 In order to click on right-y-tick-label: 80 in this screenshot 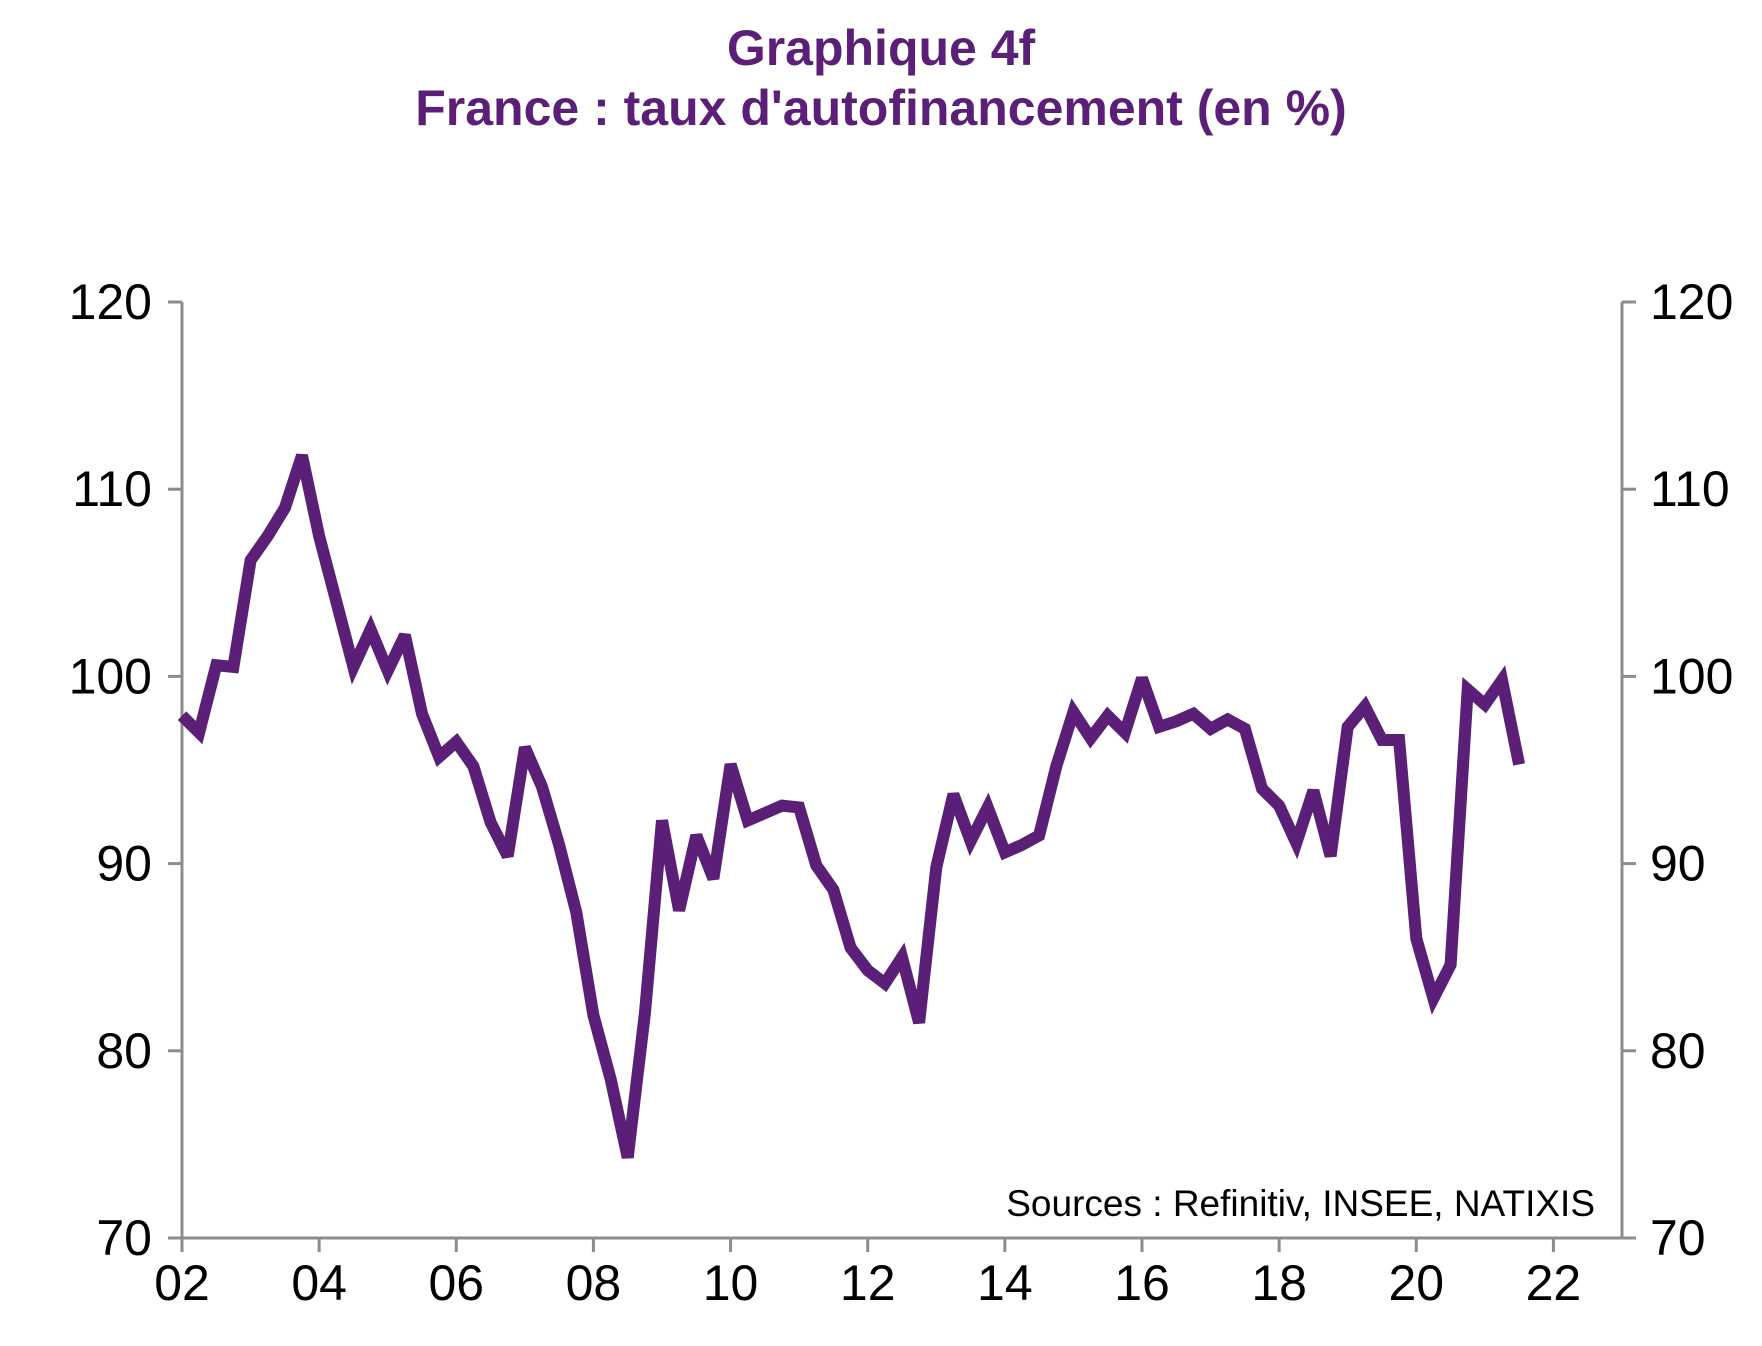, I will do `click(1678, 1051)`.